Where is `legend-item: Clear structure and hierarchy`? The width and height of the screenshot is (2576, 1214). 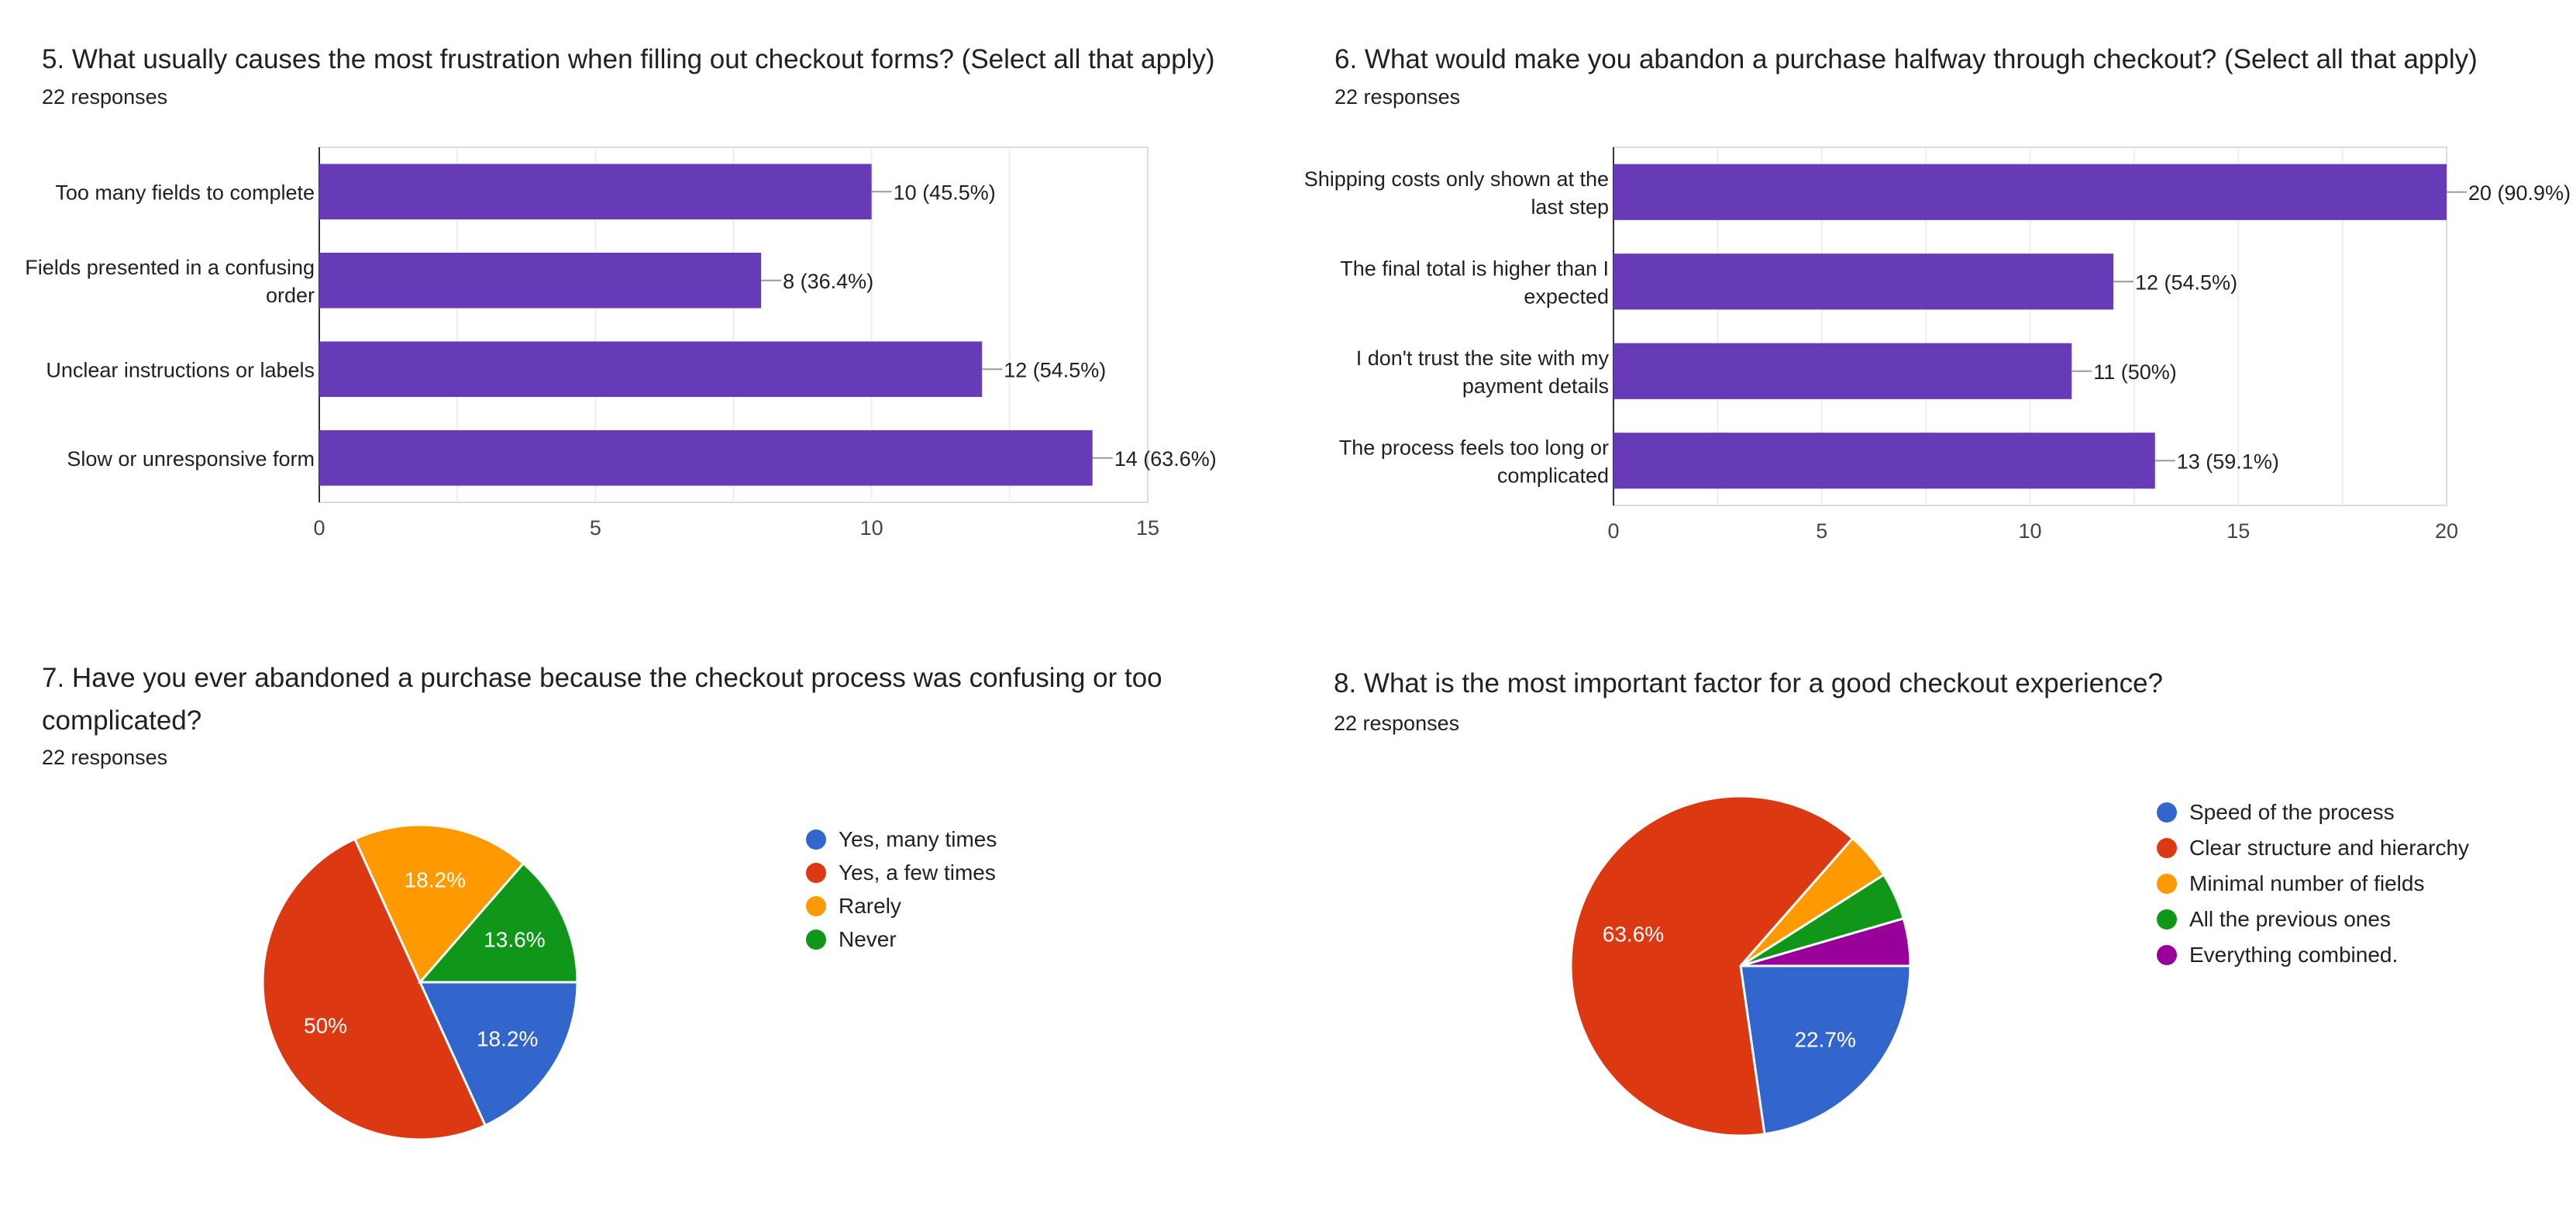 legend-item: Clear structure and hierarchy is located at coordinates (2313, 848).